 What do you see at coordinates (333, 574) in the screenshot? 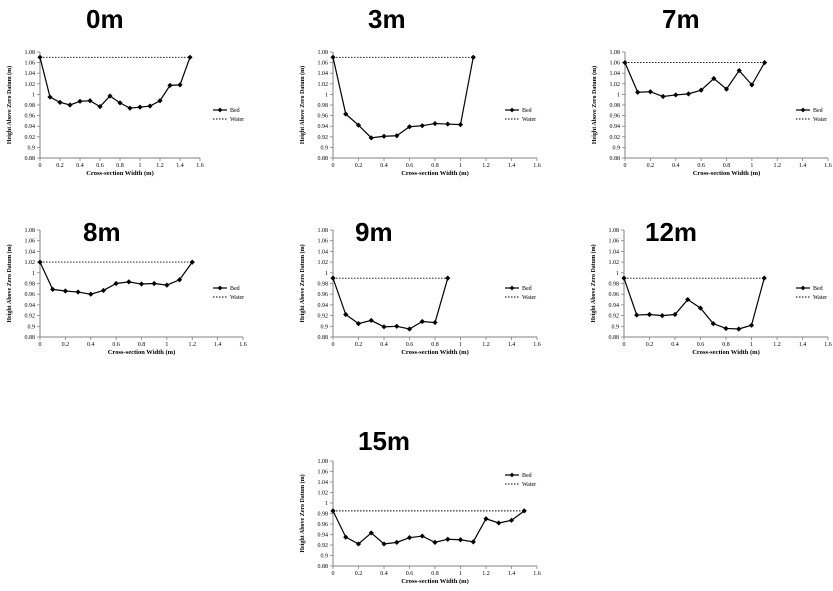
I see `x-tick-label: 0` at bounding box center [333, 574].